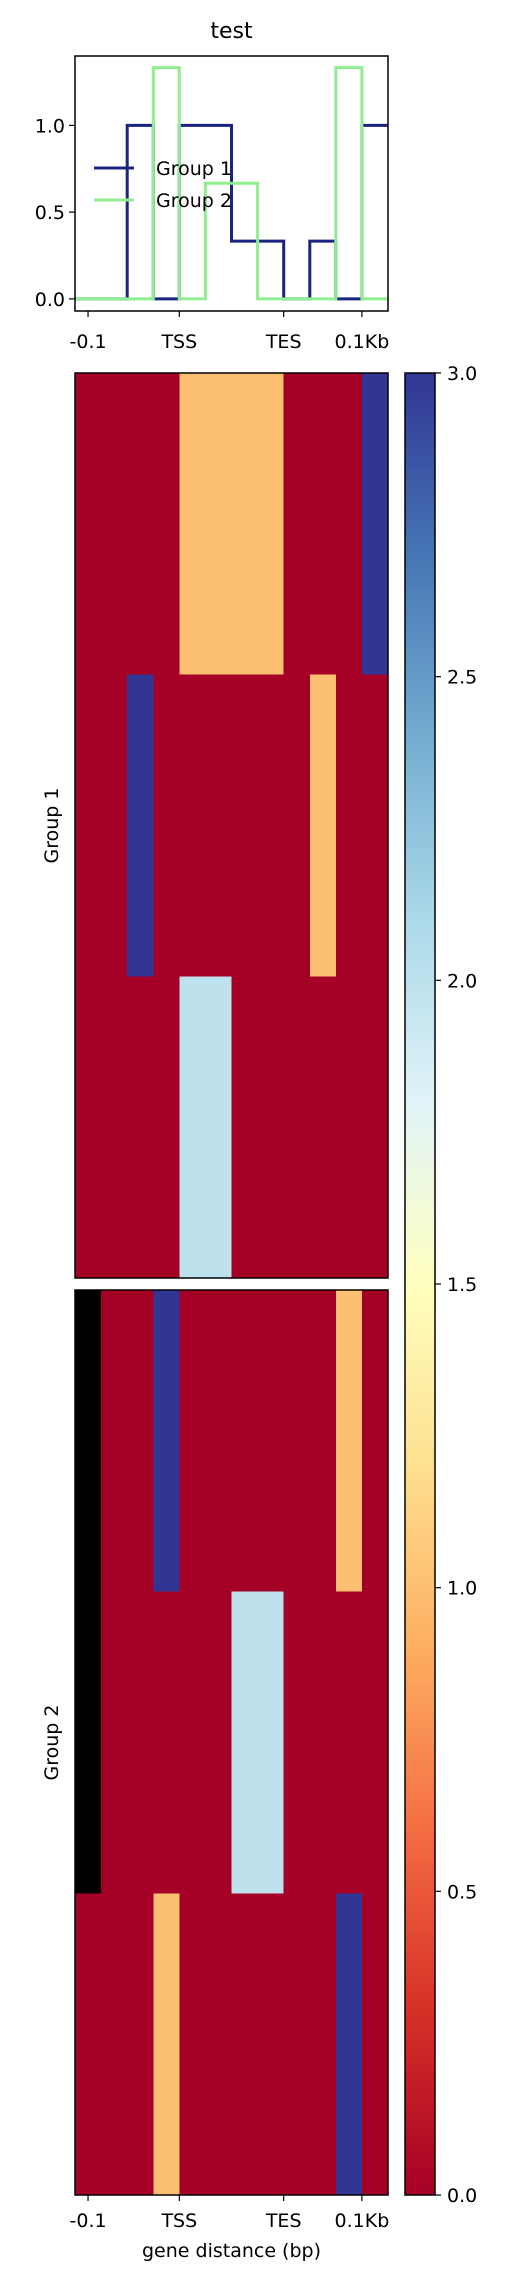 The width and height of the screenshot is (511, 2288). What do you see at coordinates (420, 1284) in the screenshot?
I see `colorbar-fill` at bounding box center [420, 1284].